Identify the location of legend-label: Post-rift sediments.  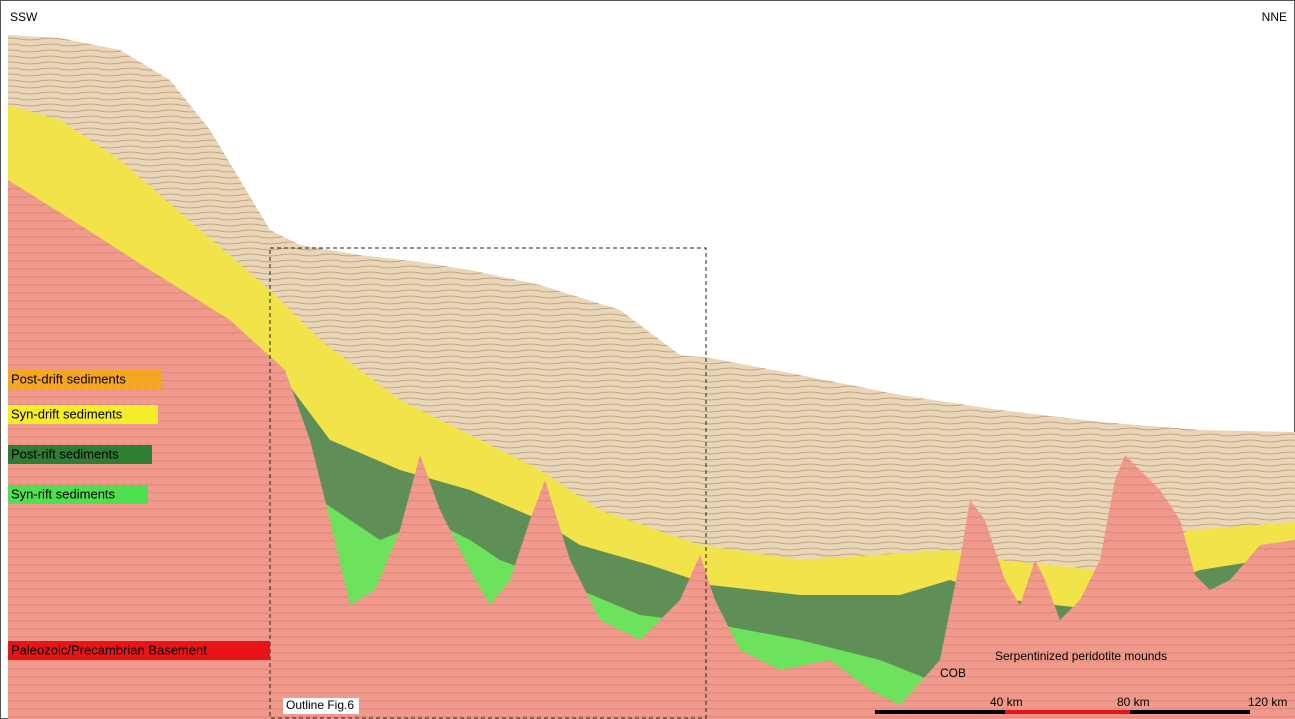
(65, 453).